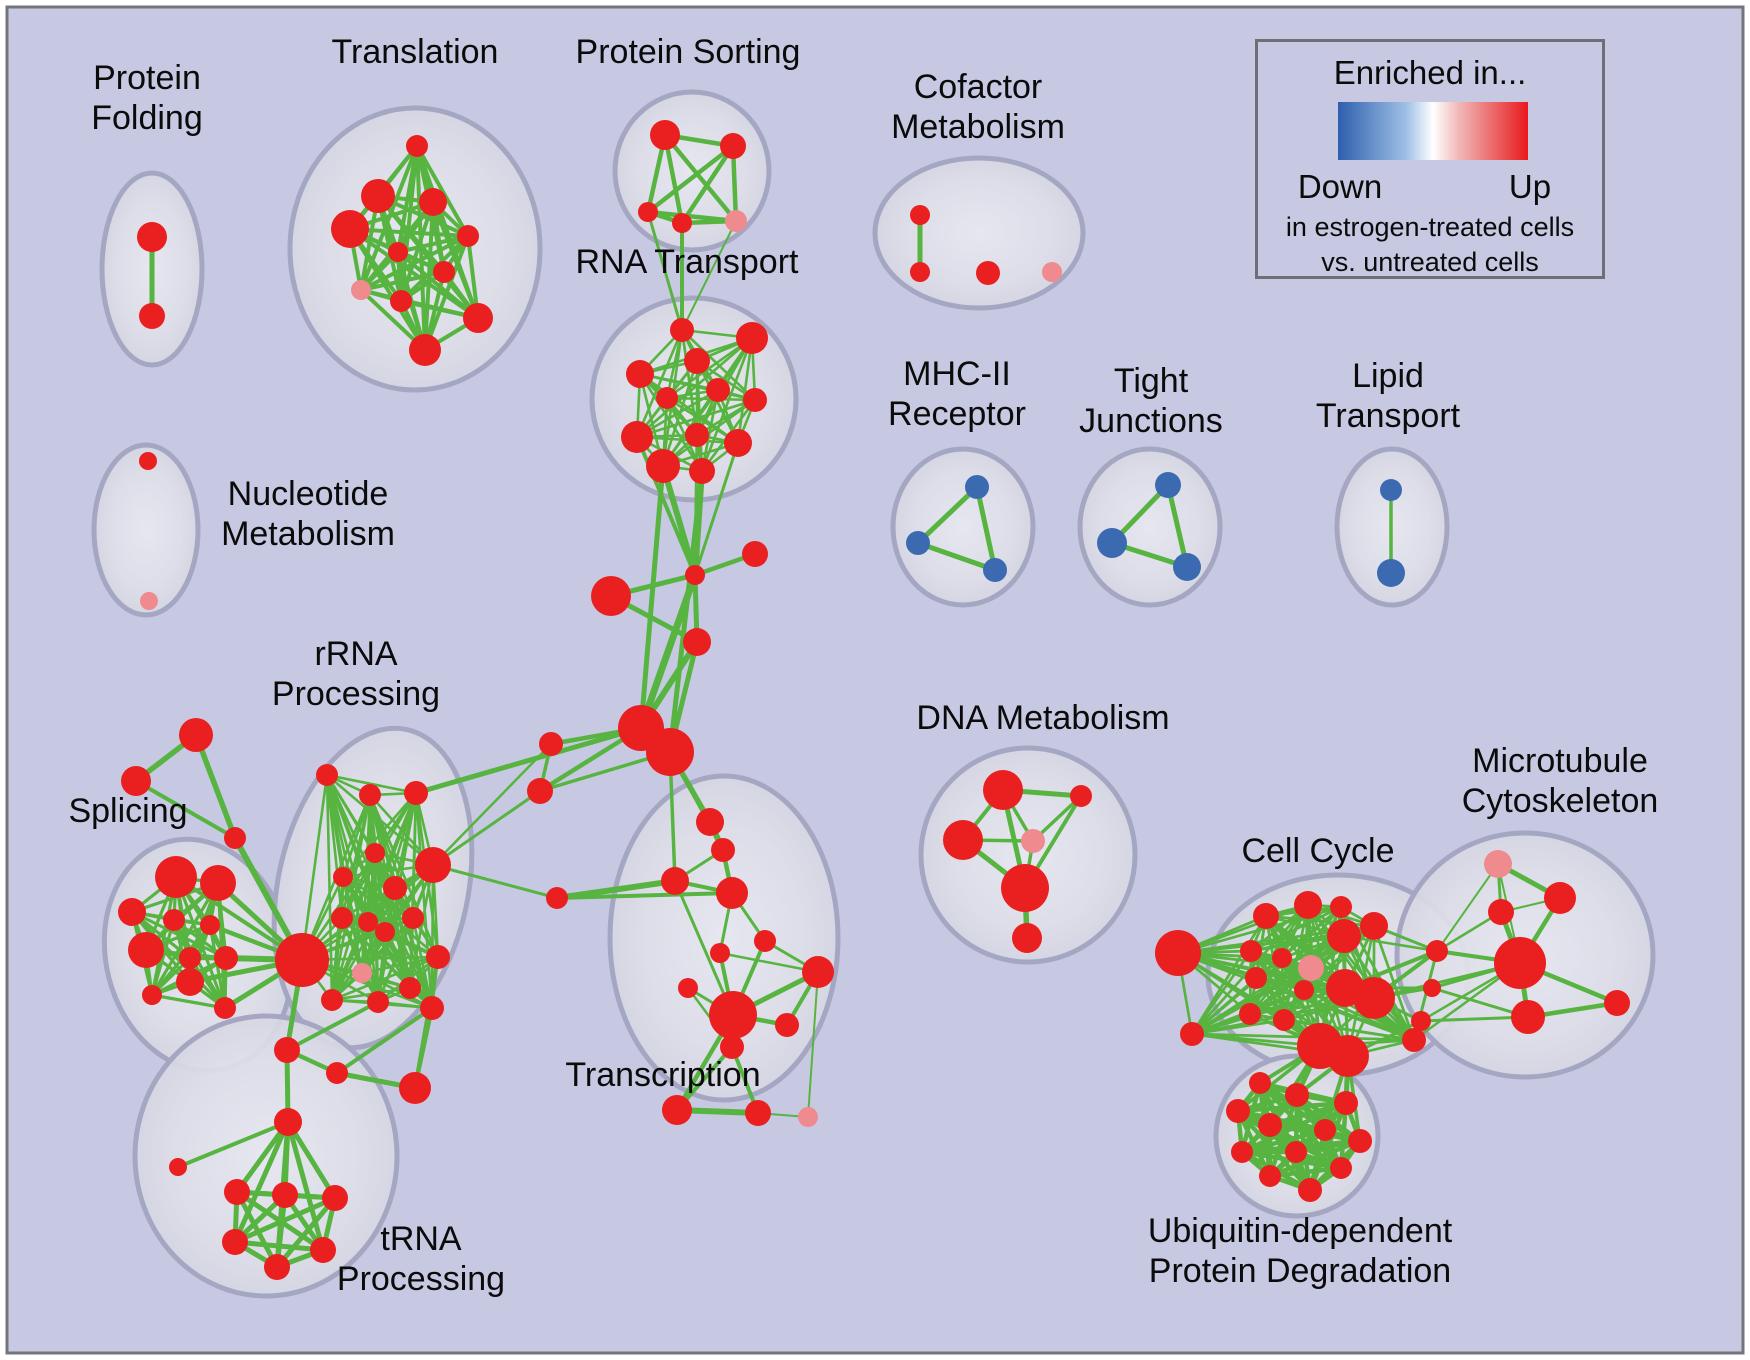  I want to click on node-ps2, so click(733, 146).